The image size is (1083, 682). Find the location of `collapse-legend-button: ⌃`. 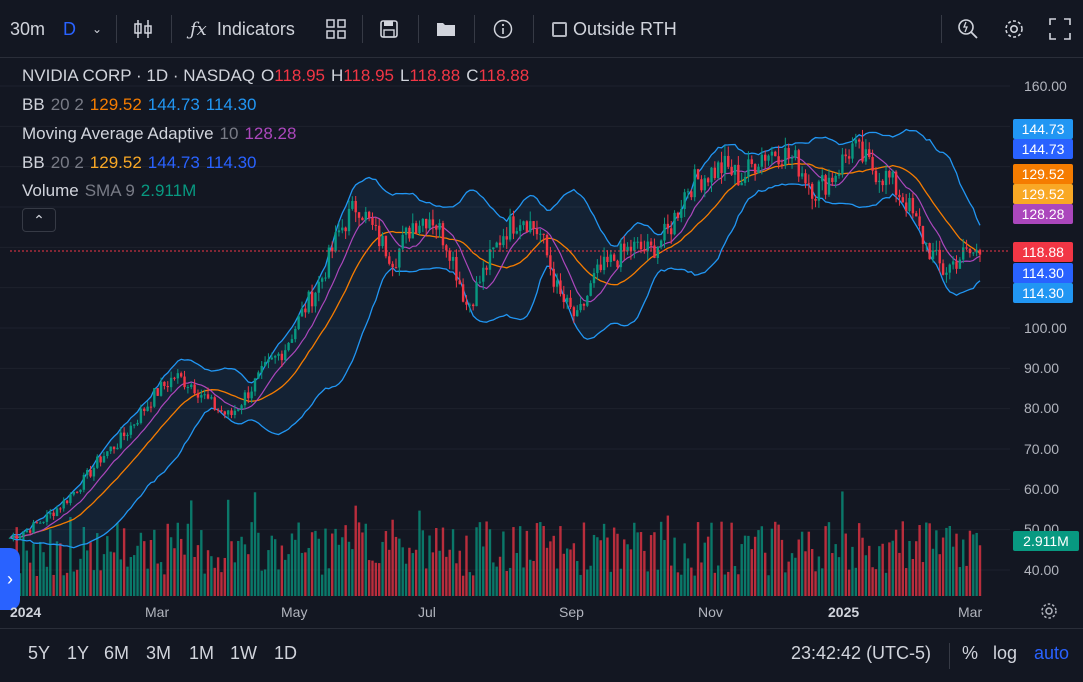

collapse-legend-button: ⌃ is located at coordinates (39, 220).